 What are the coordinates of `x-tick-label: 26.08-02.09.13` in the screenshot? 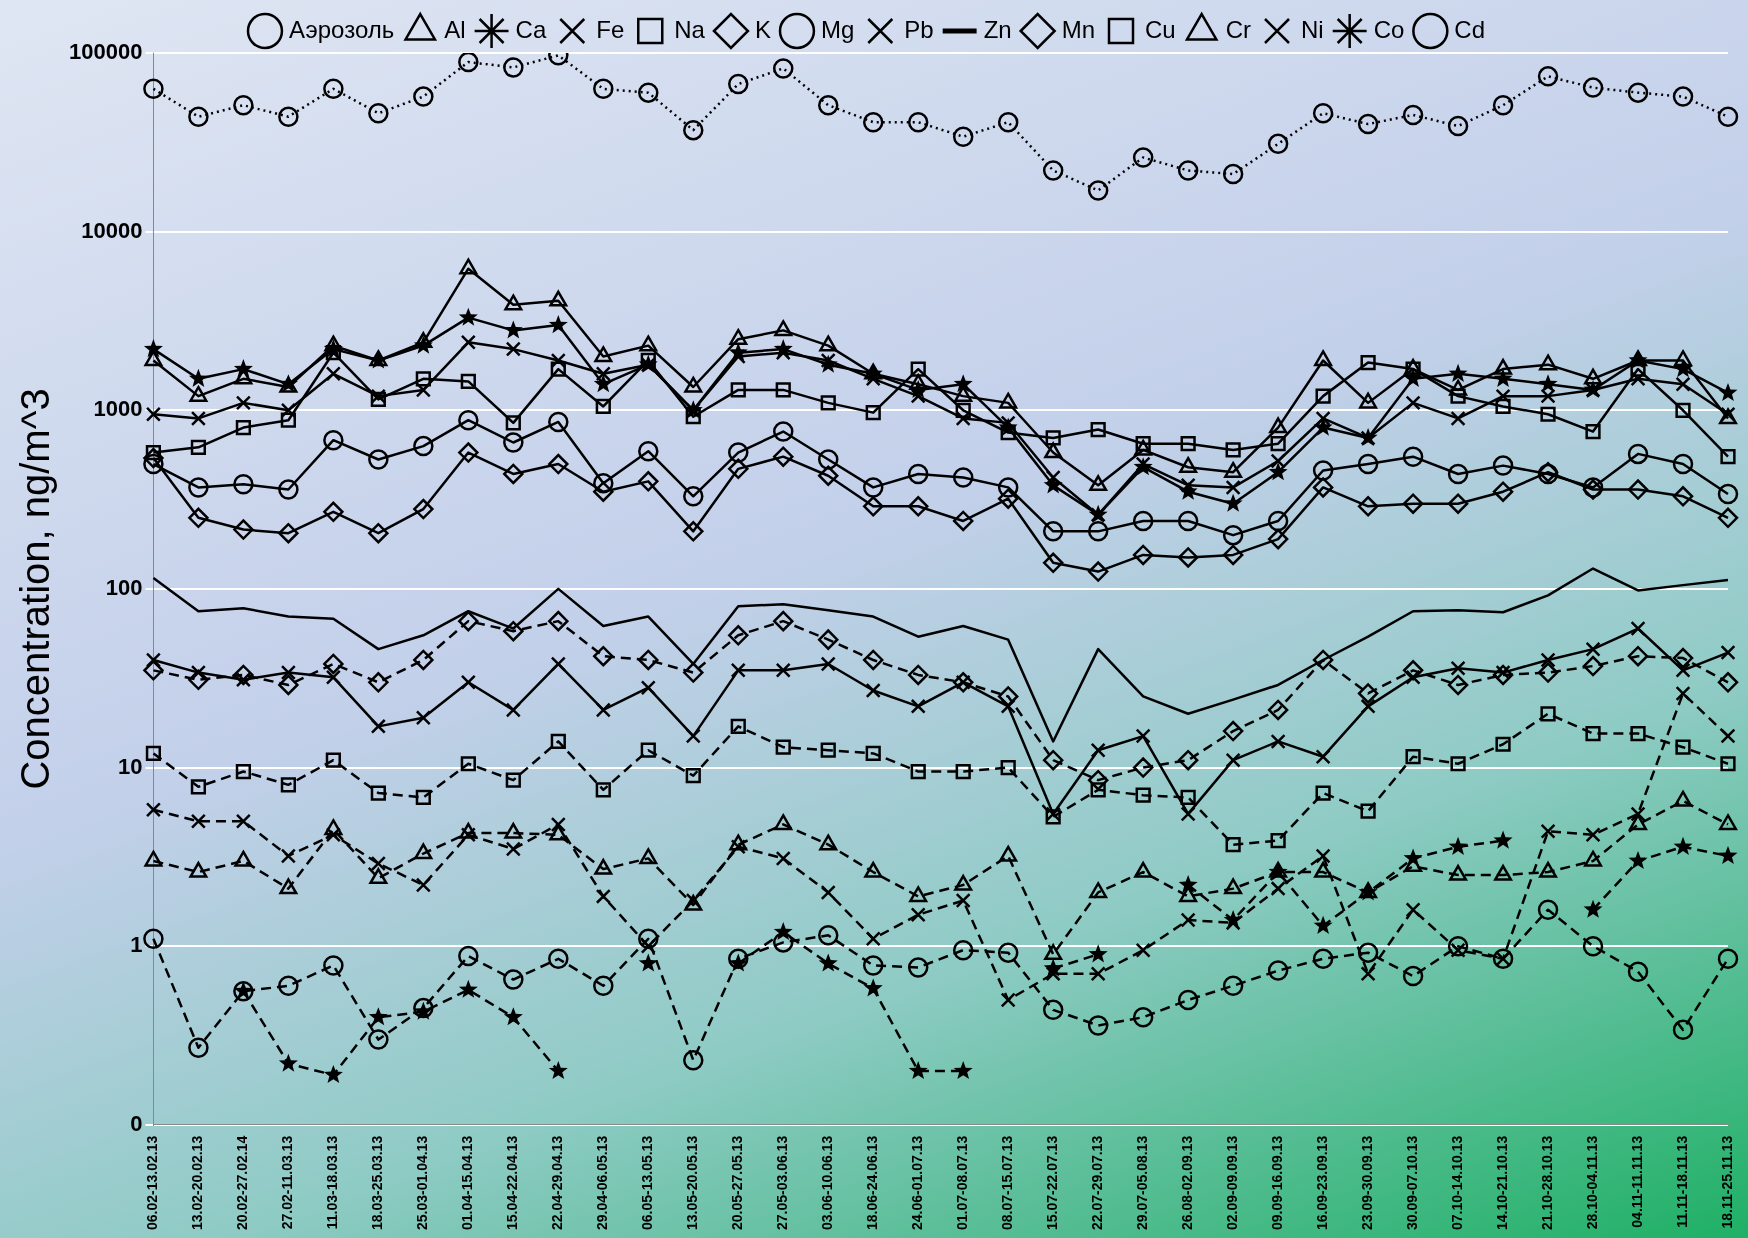 It's located at (1187, 1183).